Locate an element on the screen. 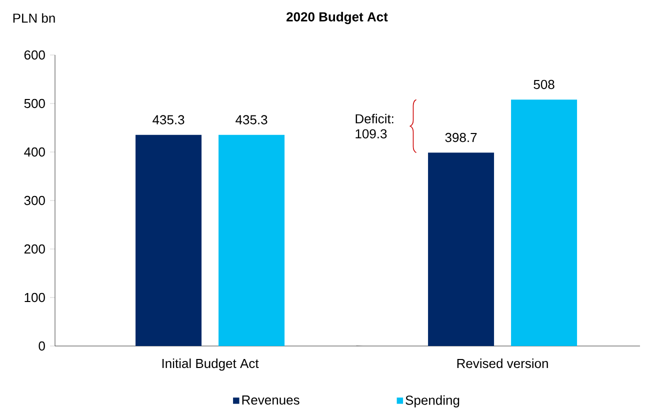  data-label: 508 is located at coordinates (544, 85).